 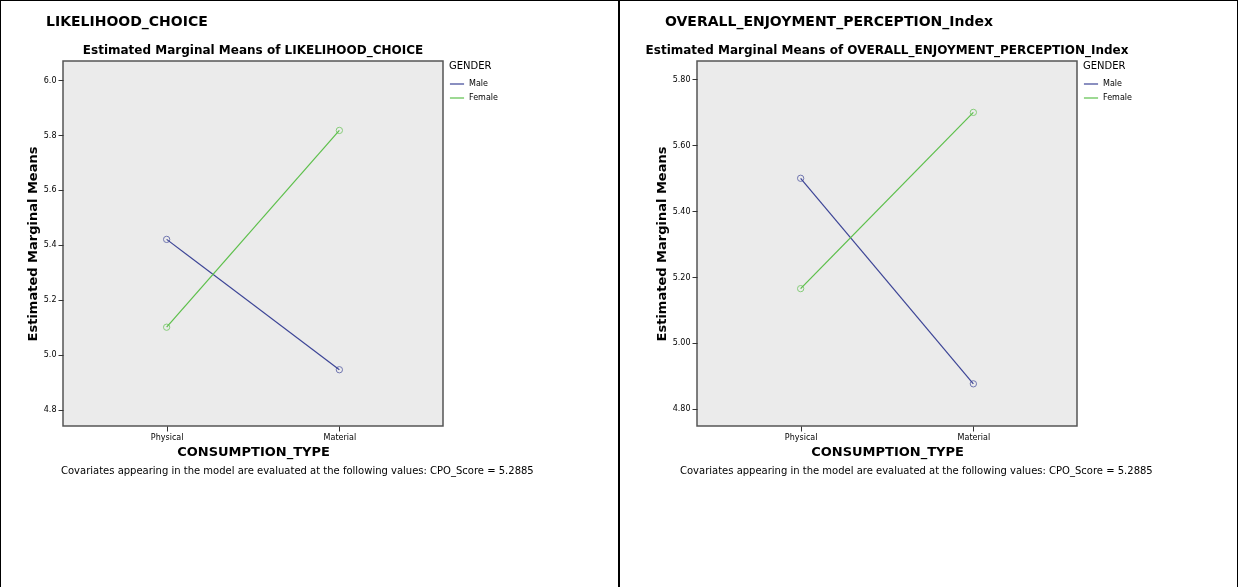 I want to click on chart-title: LIKELIHOOD_CHOICE, so click(x=127, y=21).